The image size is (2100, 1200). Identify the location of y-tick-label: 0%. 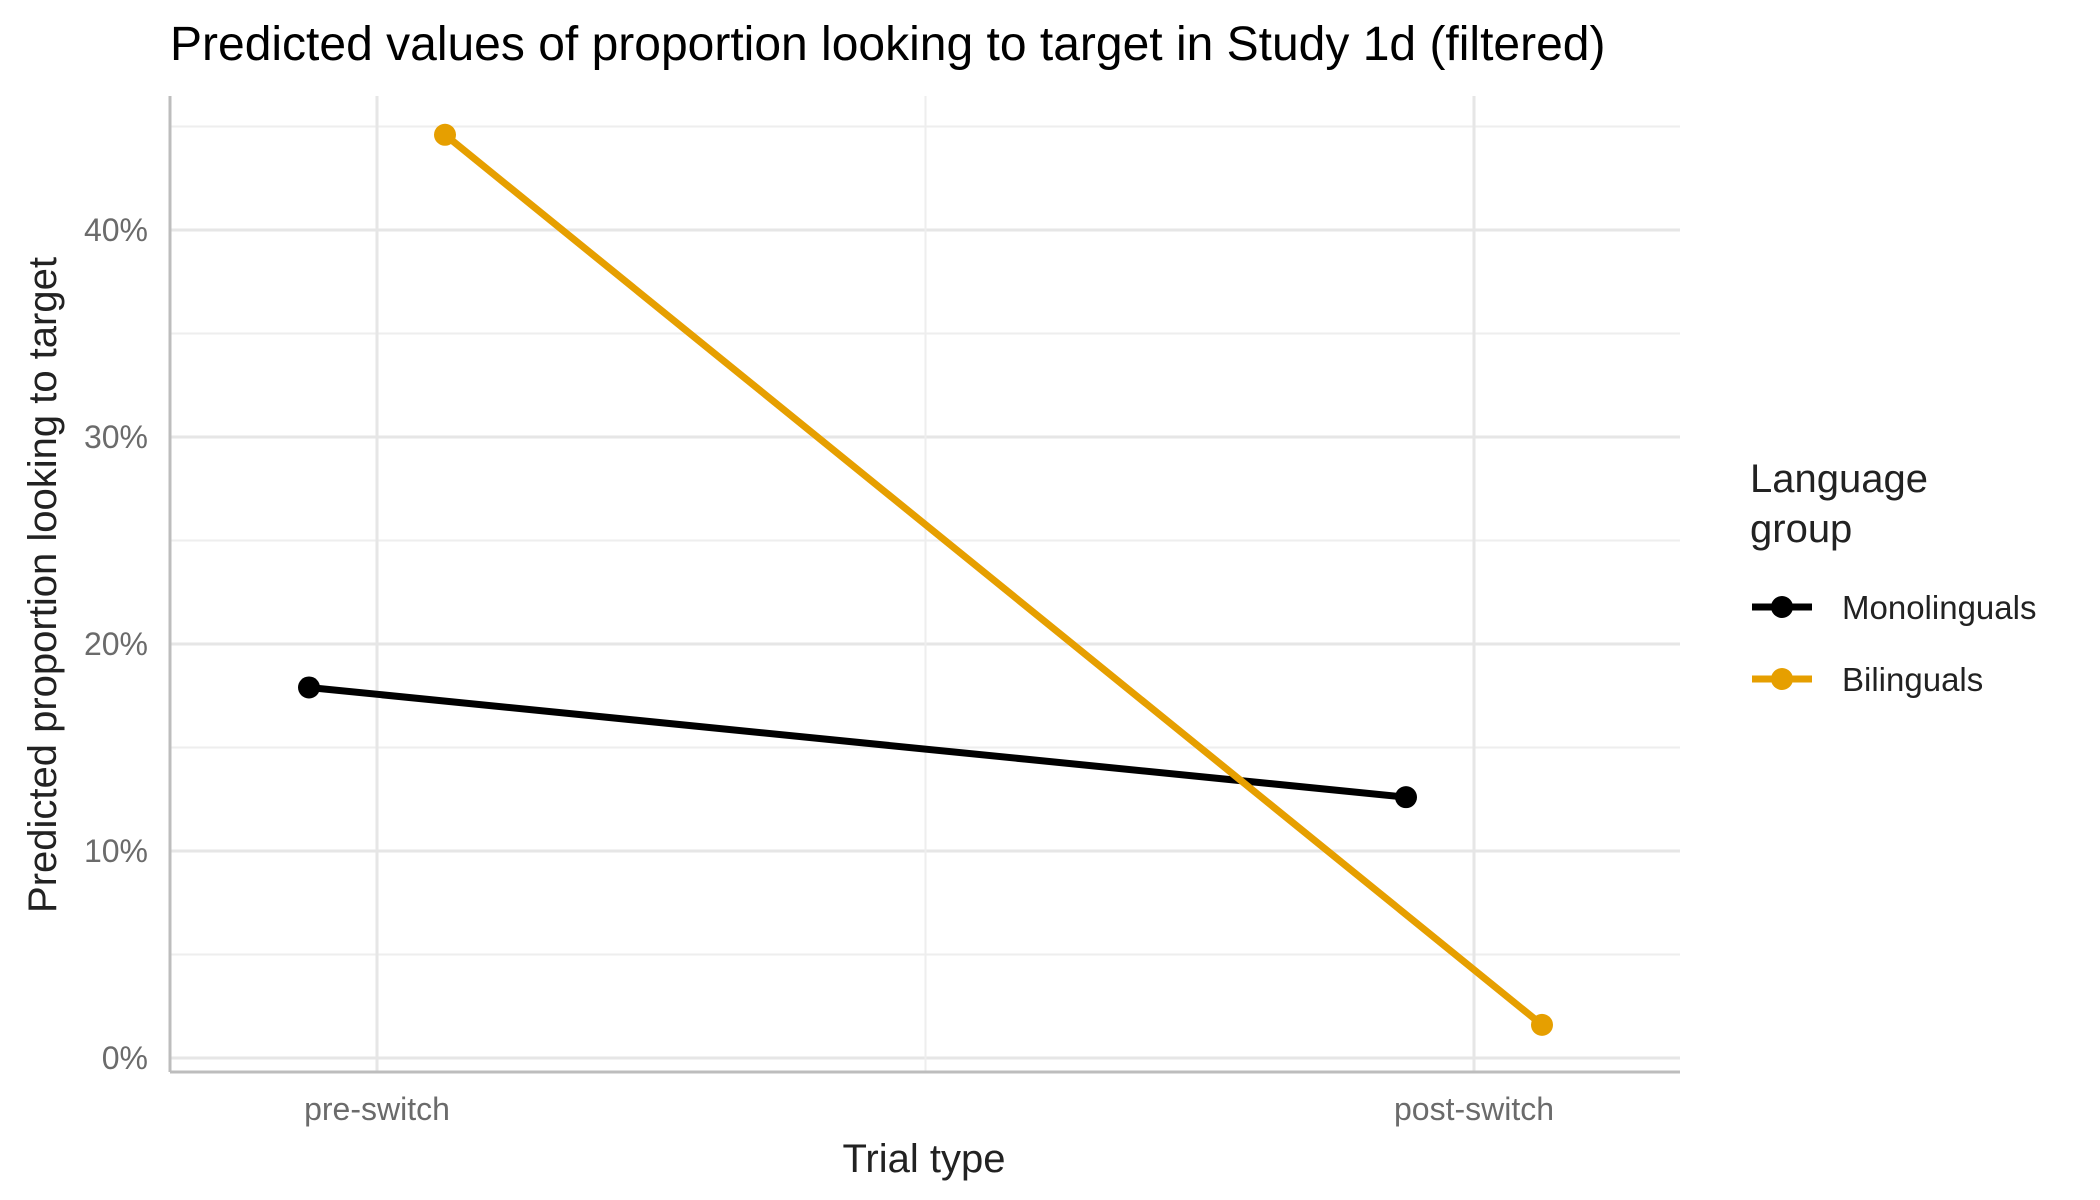
(125, 1058).